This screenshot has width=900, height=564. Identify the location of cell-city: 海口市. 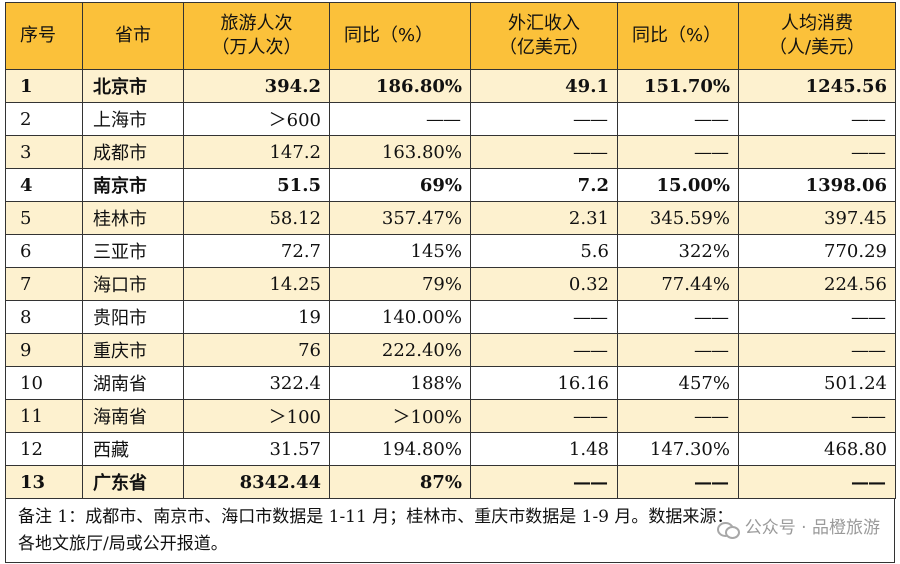
(133, 284).